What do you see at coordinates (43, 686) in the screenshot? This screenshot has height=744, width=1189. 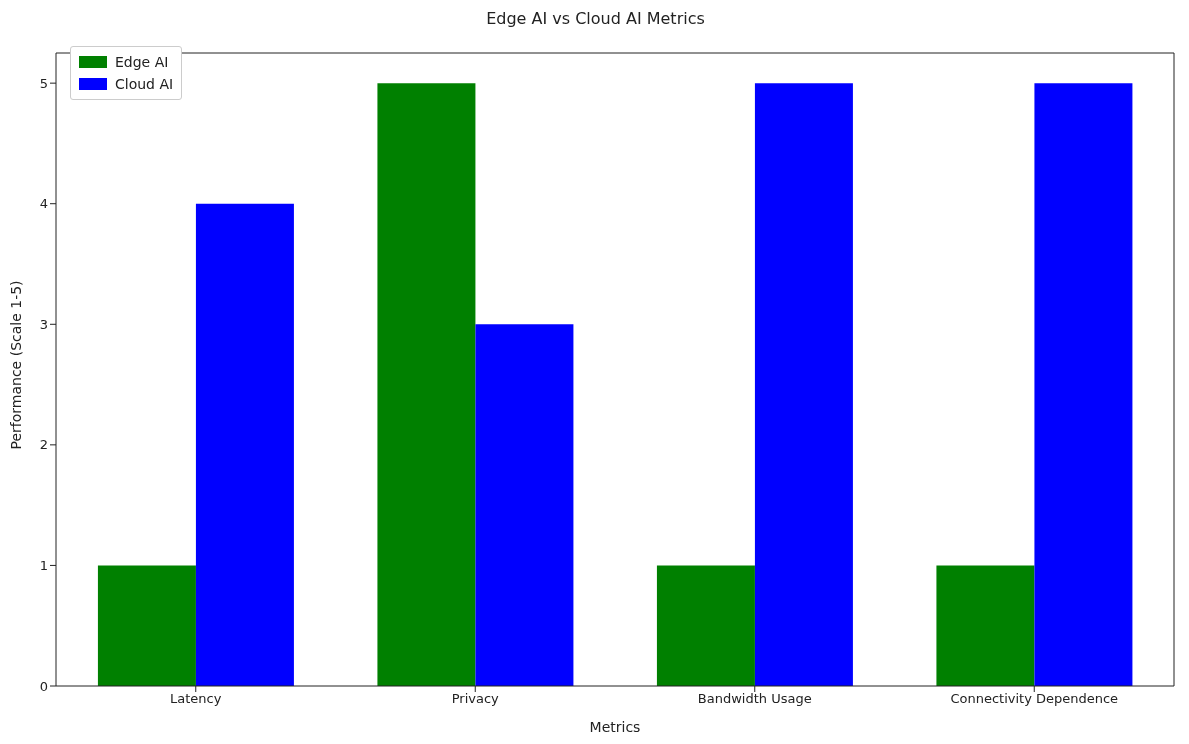 I see `y-tick-label: 0` at bounding box center [43, 686].